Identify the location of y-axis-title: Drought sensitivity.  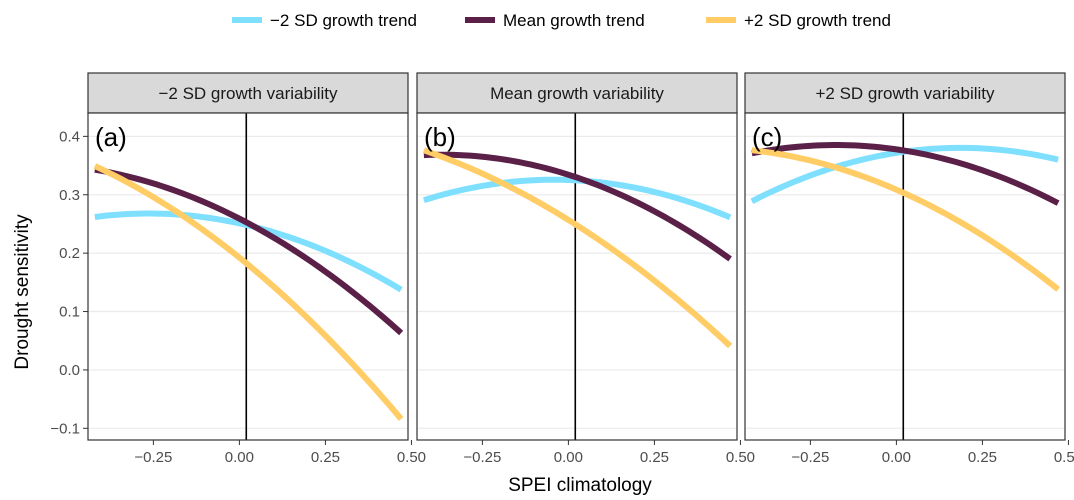
(22, 292).